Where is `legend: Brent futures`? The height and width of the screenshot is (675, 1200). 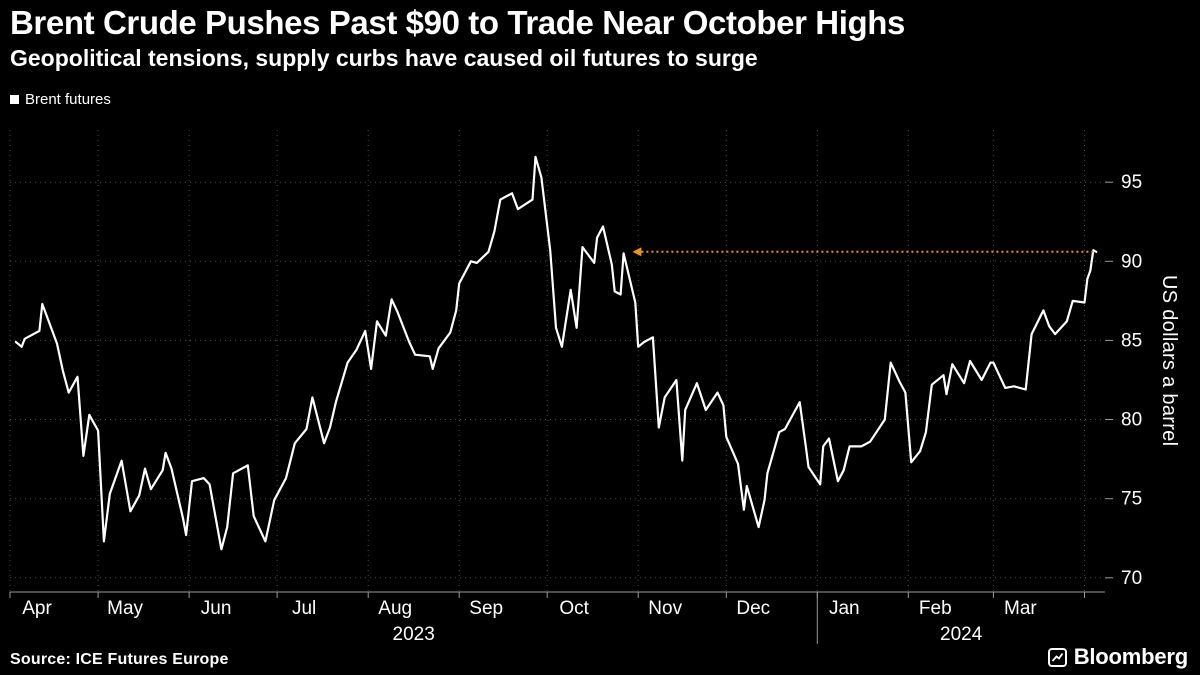 legend: Brent futures is located at coordinates (60, 99).